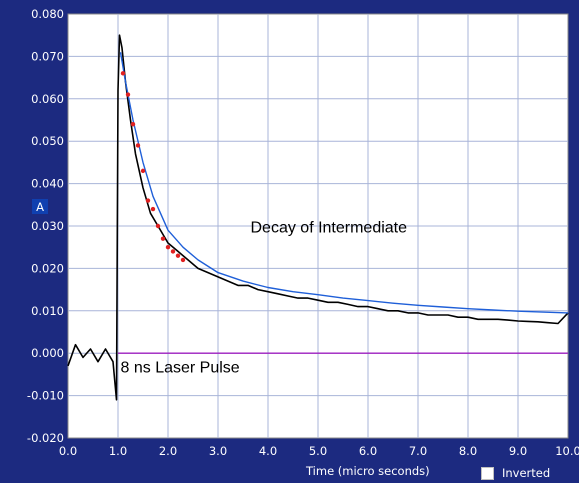 The width and height of the screenshot is (579, 483). Describe the element at coordinates (118, 451) in the screenshot. I see `x-tick-label: 1.0` at that location.